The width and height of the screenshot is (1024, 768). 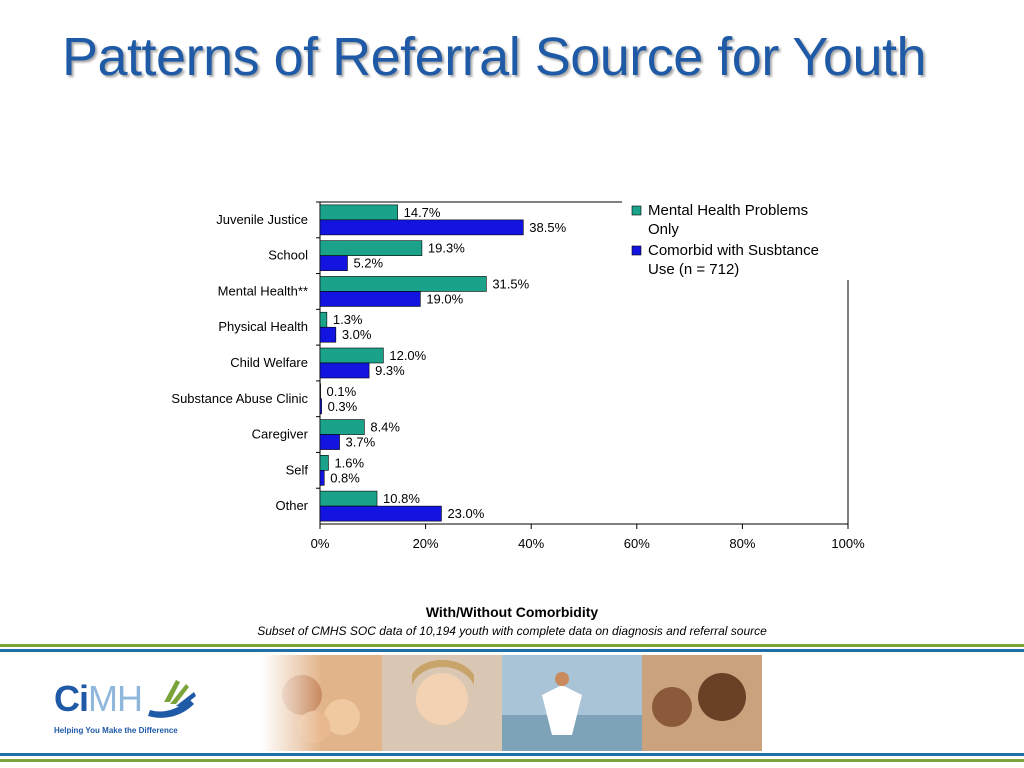 I want to click on data-label: 8.4%, so click(x=385, y=427).